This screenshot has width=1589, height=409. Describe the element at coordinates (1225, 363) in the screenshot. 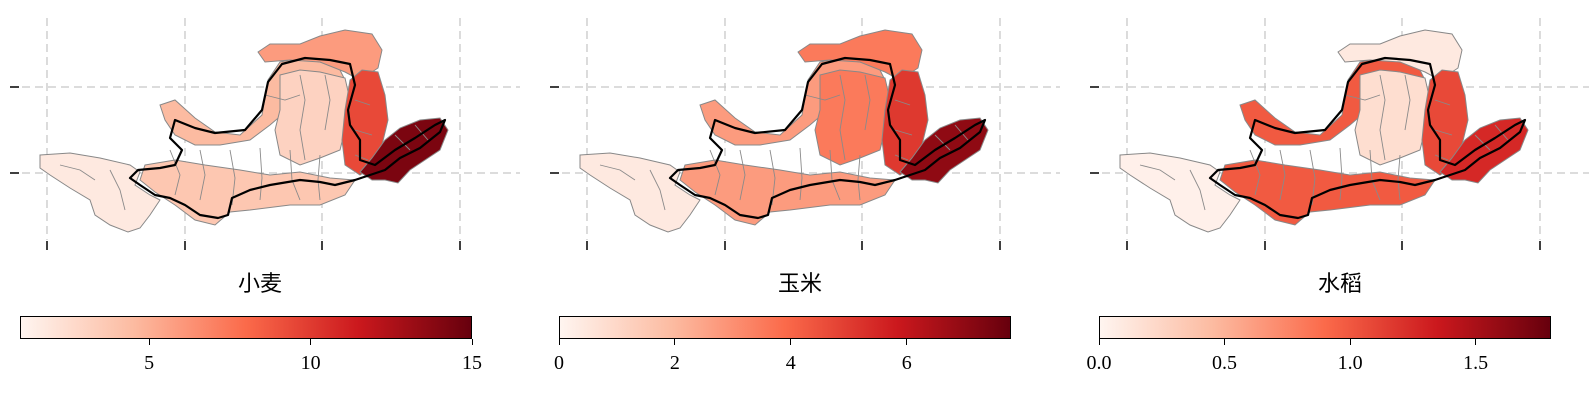

I see `colorbar-tick-label: 0.5` at that location.